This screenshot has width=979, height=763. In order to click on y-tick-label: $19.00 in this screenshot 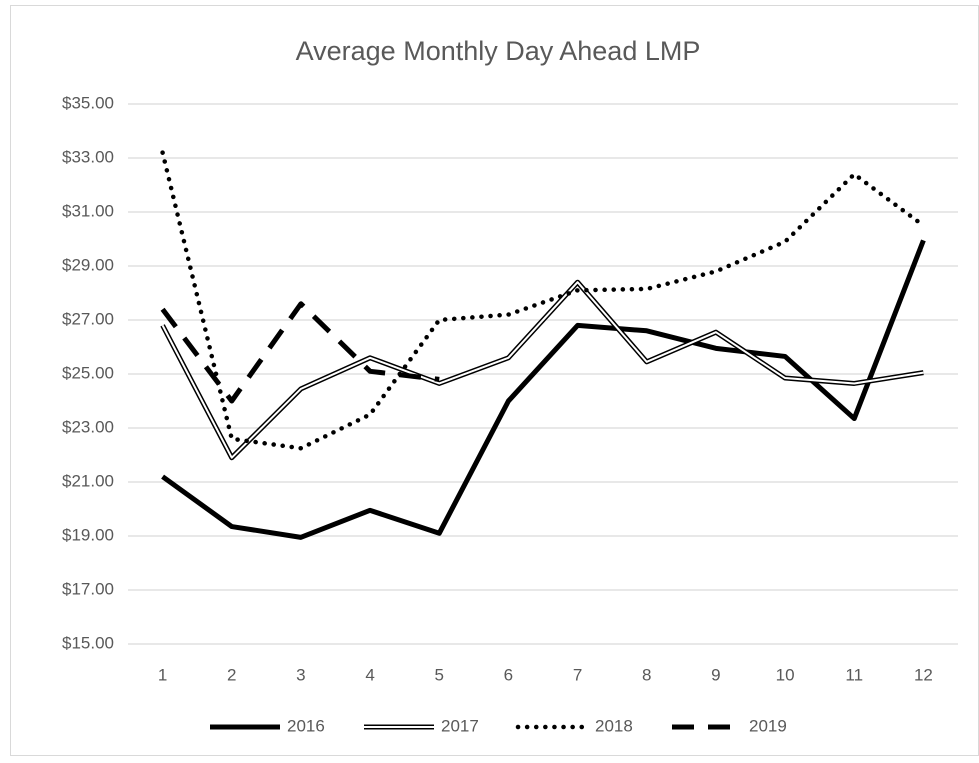, I will do `click(88, 534)`.